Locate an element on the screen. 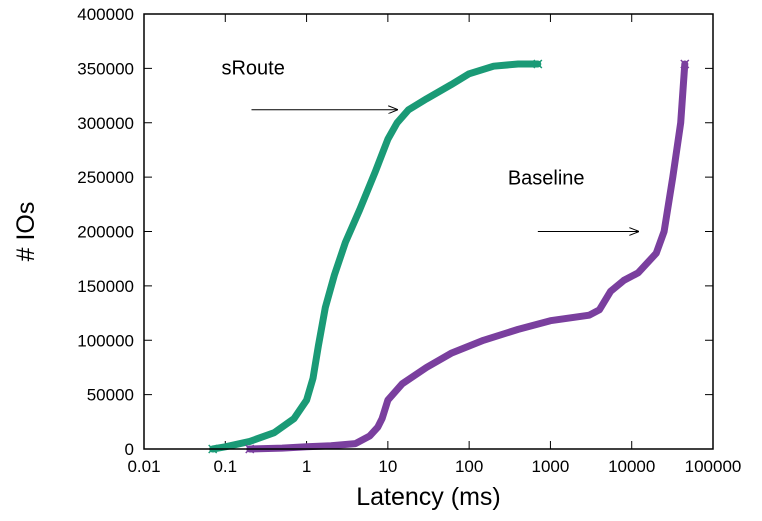  y-tick-label: 100000 is located at coordinates (105, 340).